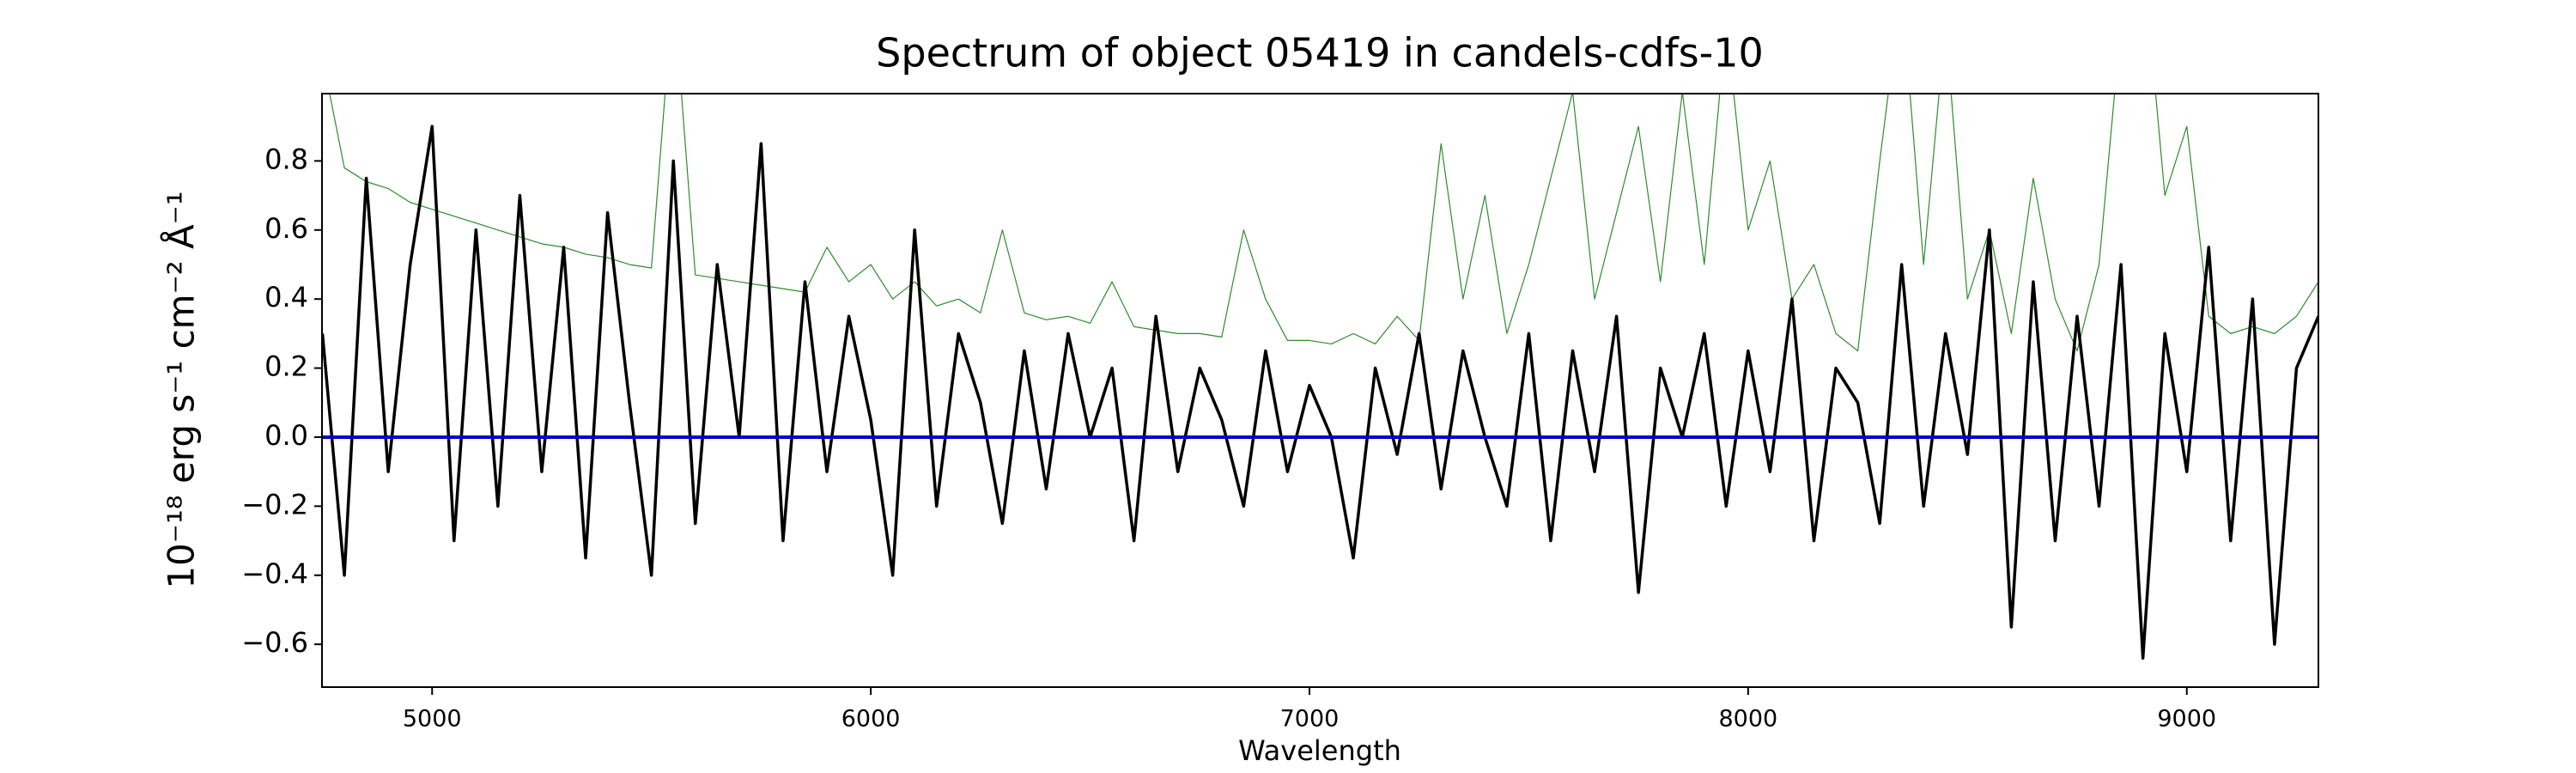 This screenshot has height=773, width=2576. What do you see at coordinates (274, 573) in the screenshot?
I see `y-tick-label: −0.4` at bounding box center [274, 573].